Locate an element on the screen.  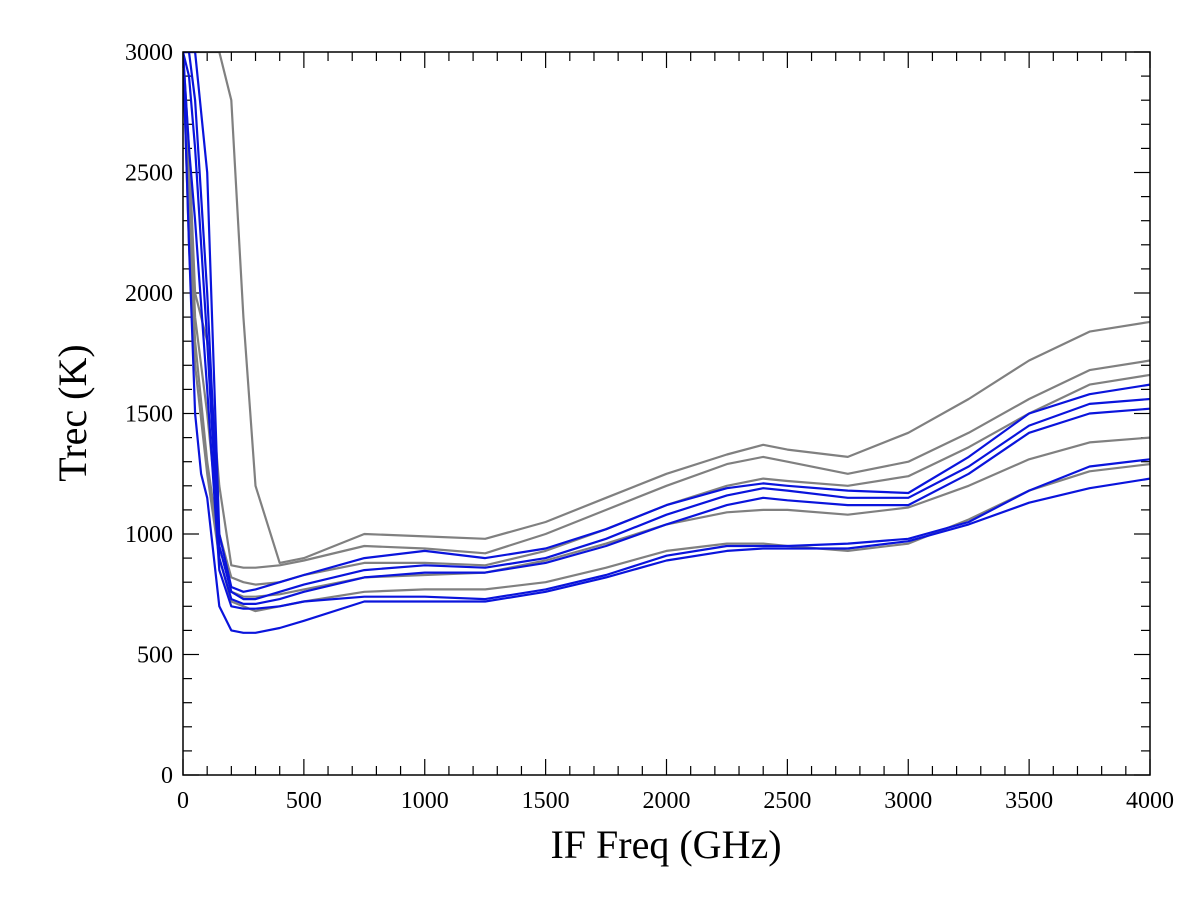
x-tick-label: 500 is located at coordinates (304, 801).